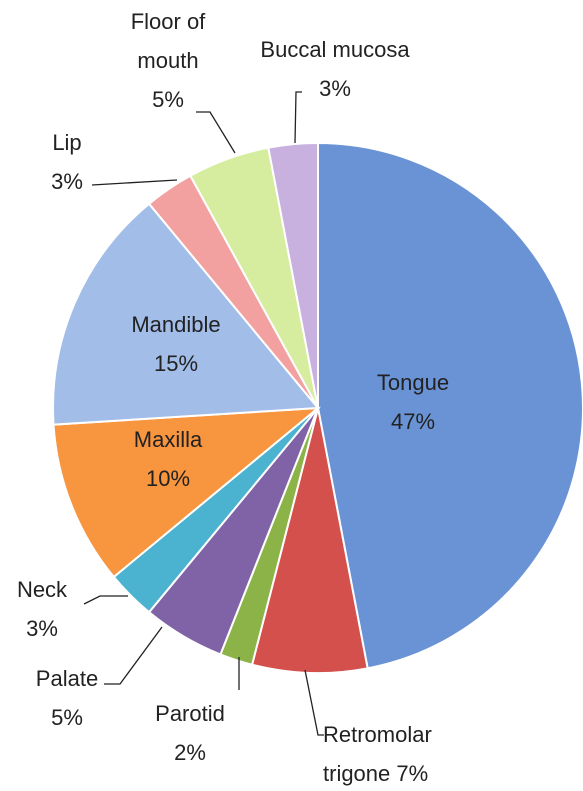 The image size is (583, 791). What do you see at coordinates (168, 41) in the screenshot?
I see `category-name: Floor of mouth` at bounding box center [168, 41].